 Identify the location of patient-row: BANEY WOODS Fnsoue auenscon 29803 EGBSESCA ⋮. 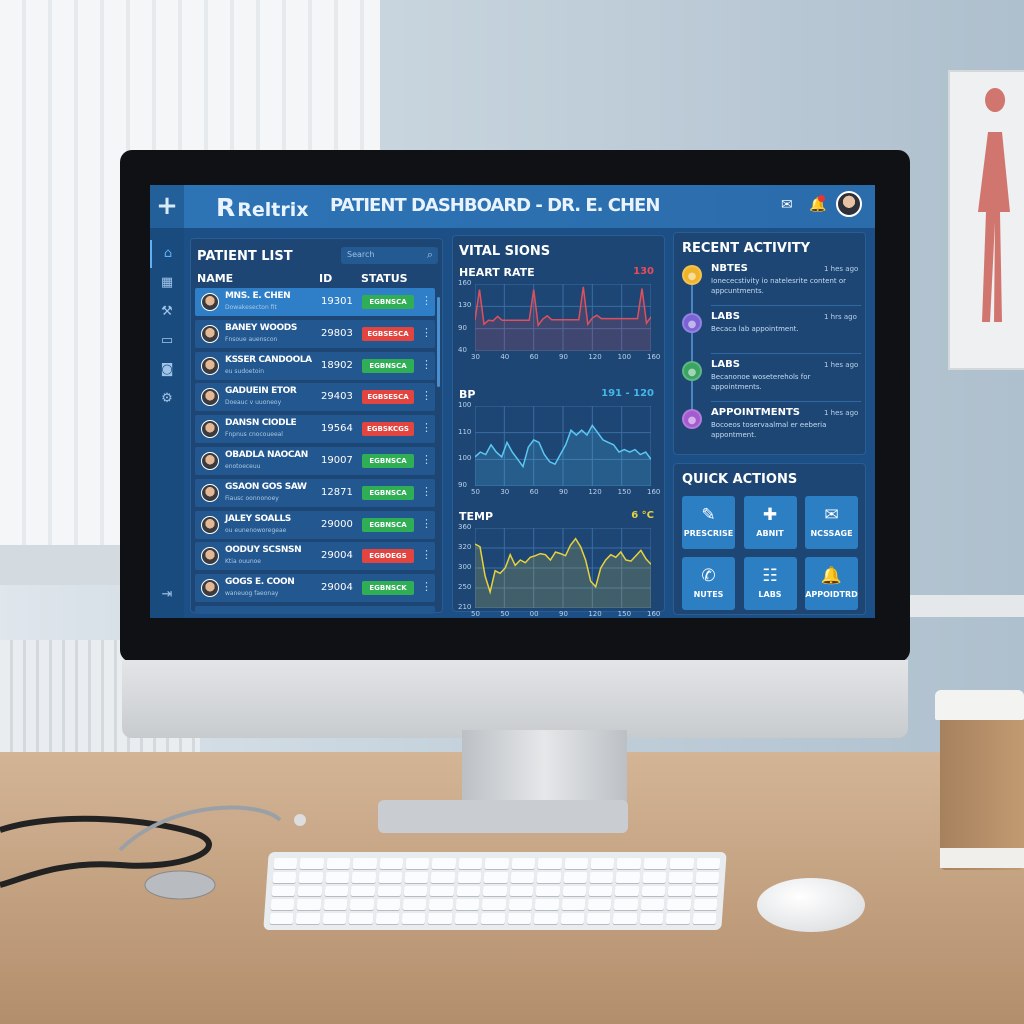
(315, 333).